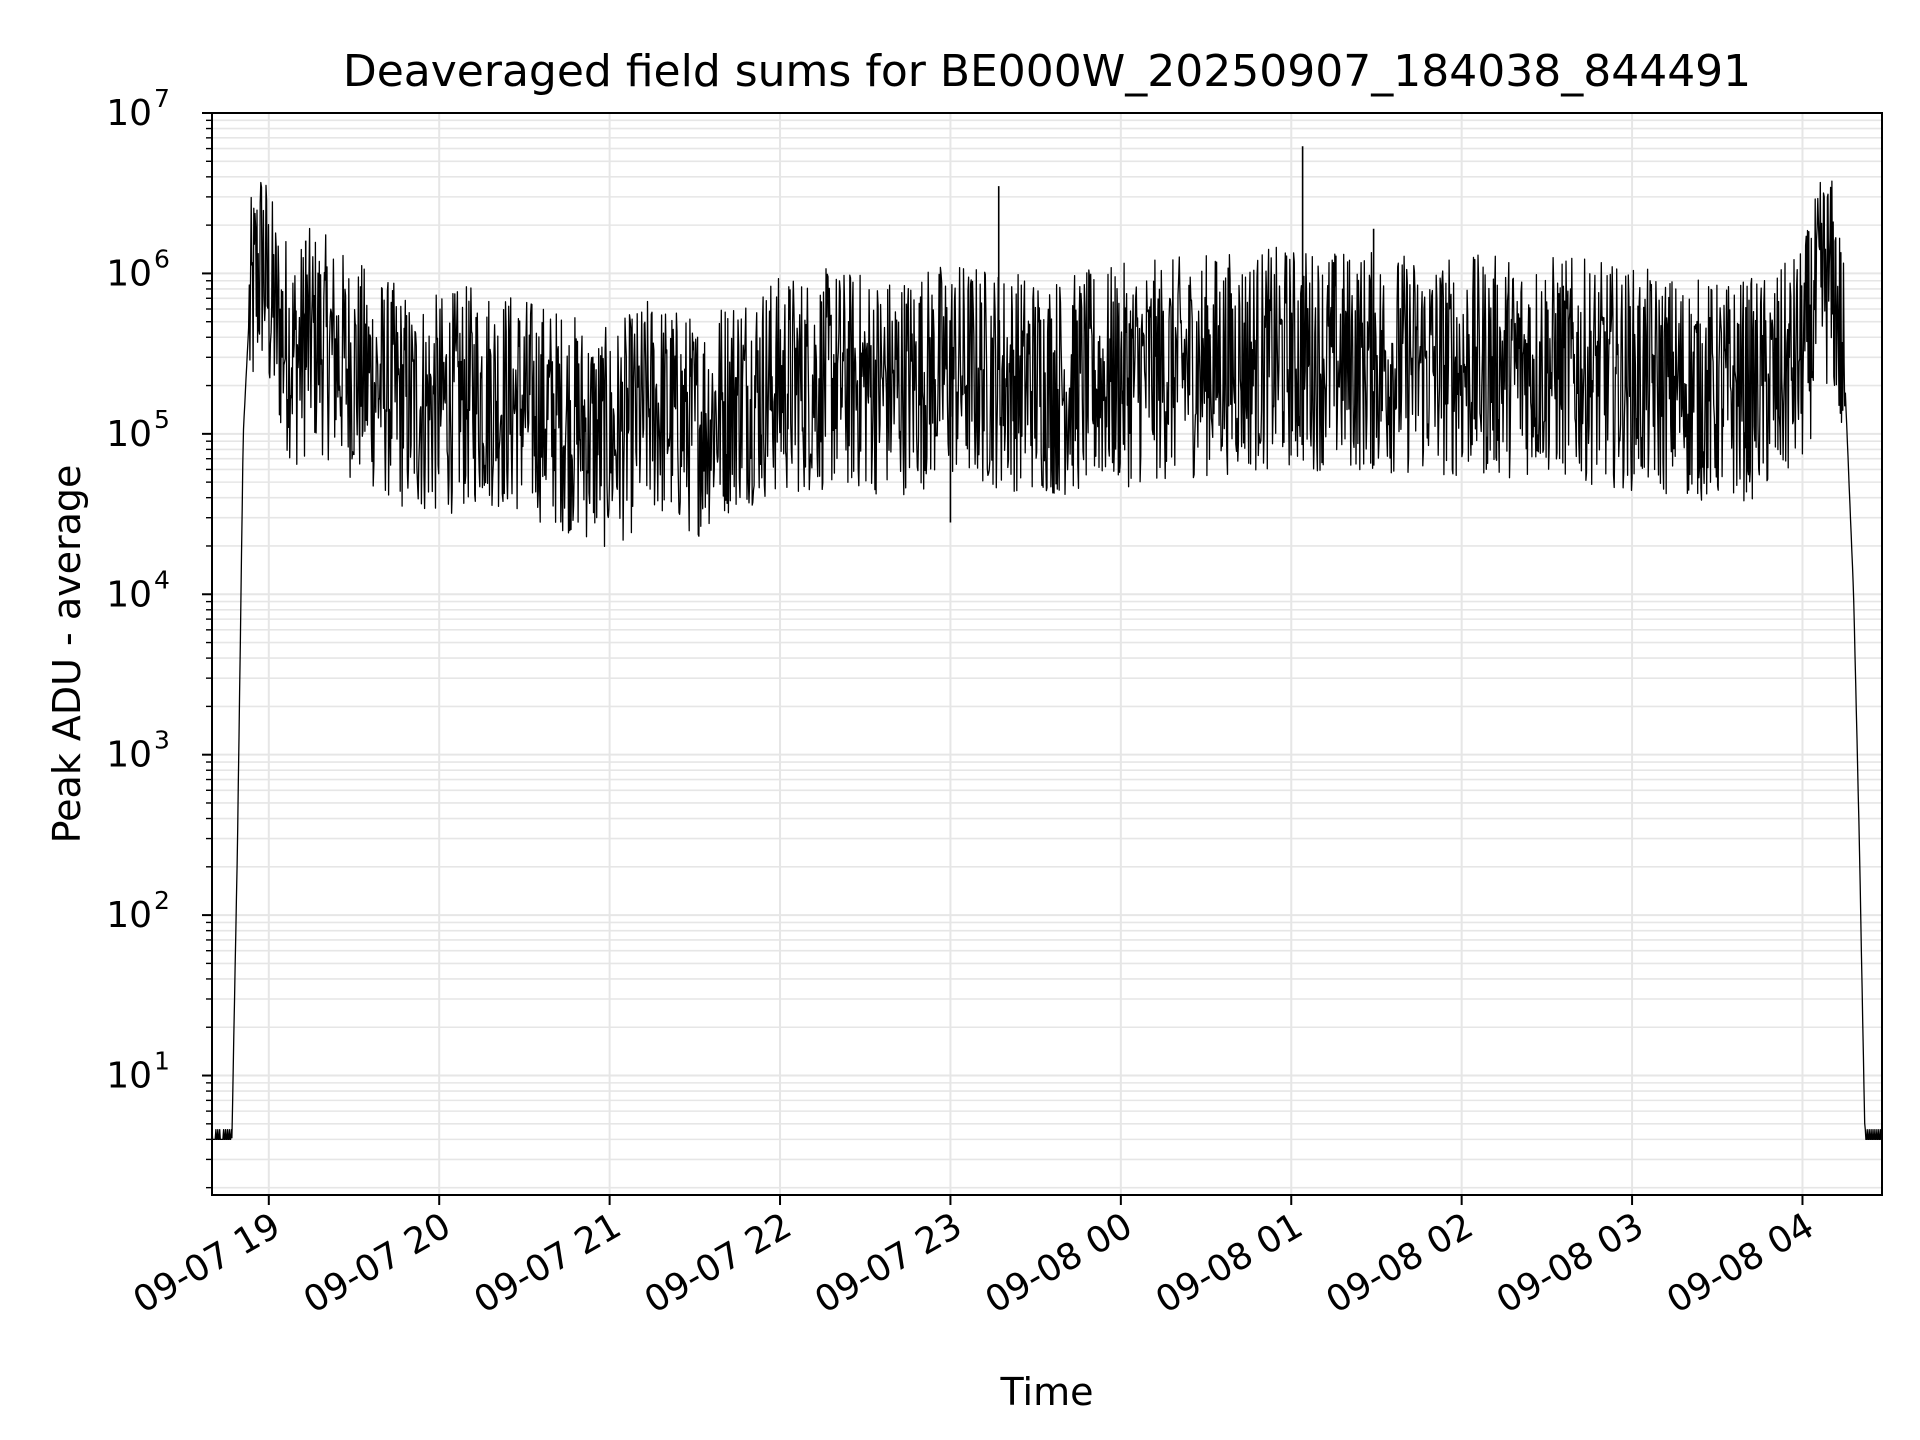 Image resolution: width=1920 pixels, height=1440 pixels. I want to click on y-tick-exponent: 7, so click(162, 98).